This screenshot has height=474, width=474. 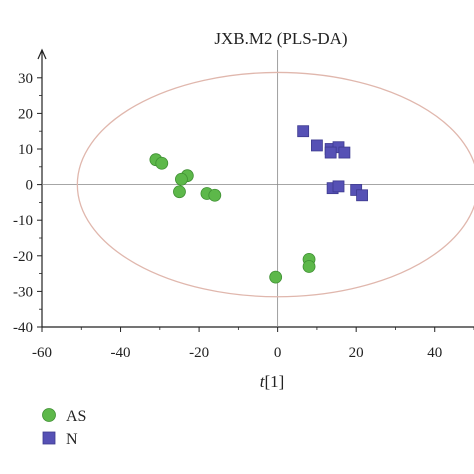 What do you see at coordinates (49, 415) in the screenshot?
I see `legend-marker-as` at bounding box center [49, 415].